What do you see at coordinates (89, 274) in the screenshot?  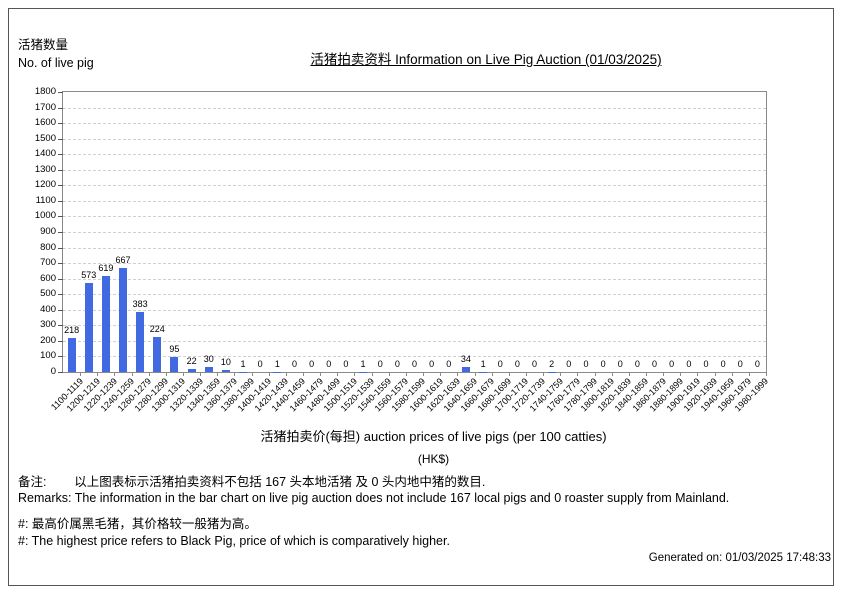 I see `bar-value-label: 573` at bounding box center [89, 274].